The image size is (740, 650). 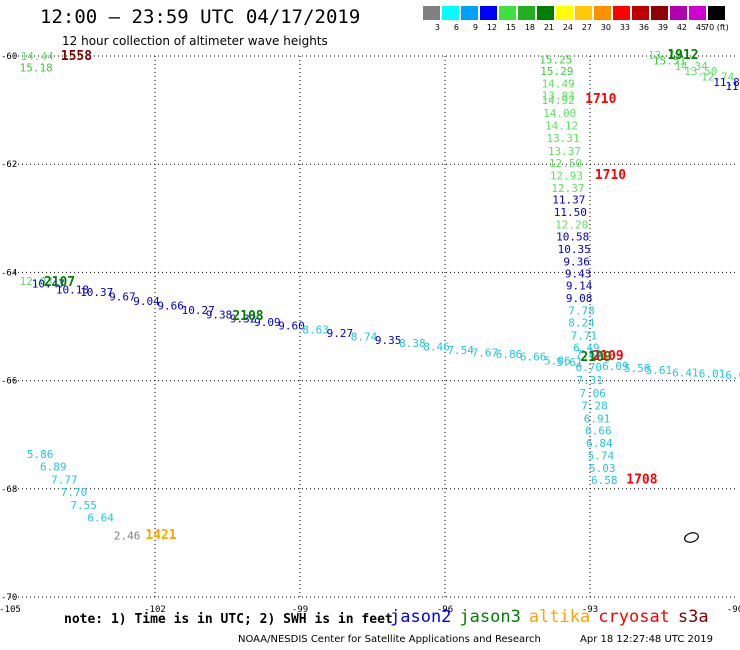 I want to click on wave-height-value: 13.50, so click(x=700, y=71).